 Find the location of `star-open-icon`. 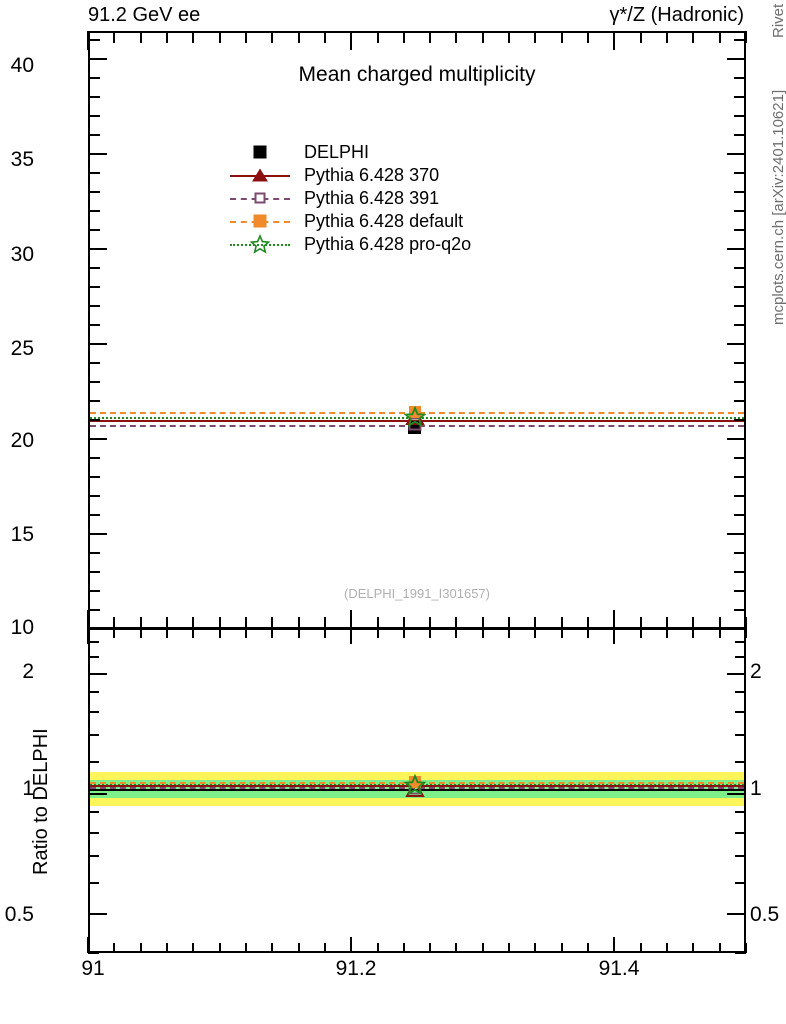

star-open-icon is located at coordinates (260, 243).